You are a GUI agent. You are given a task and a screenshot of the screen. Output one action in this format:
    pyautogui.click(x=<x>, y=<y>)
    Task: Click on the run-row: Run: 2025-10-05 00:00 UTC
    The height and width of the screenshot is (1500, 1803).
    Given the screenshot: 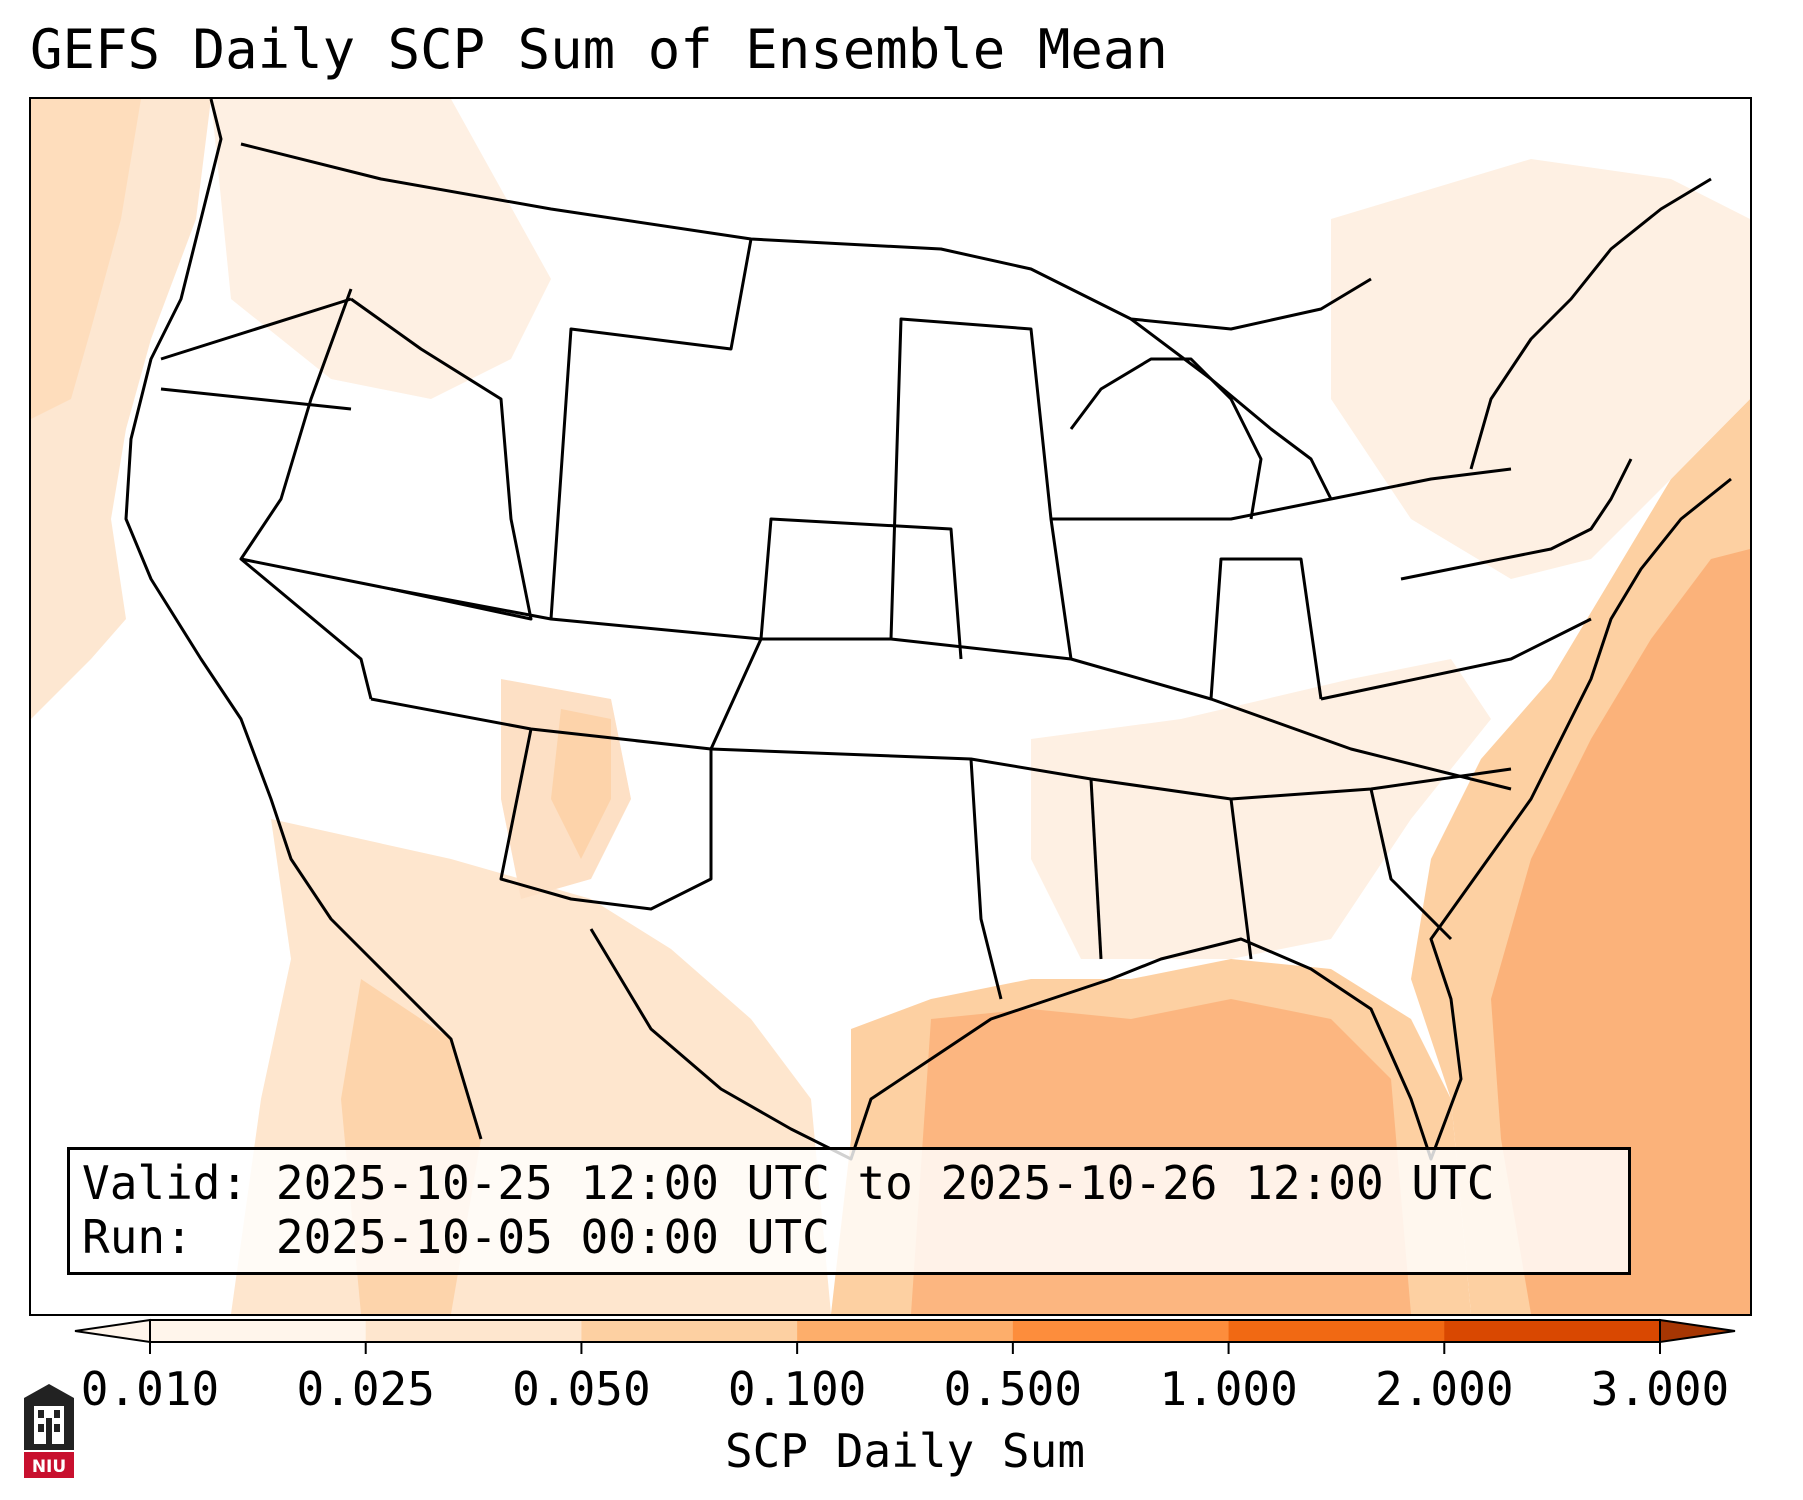 What is the action you would take?
    pyautogui.click(x=849, y=1237)
    